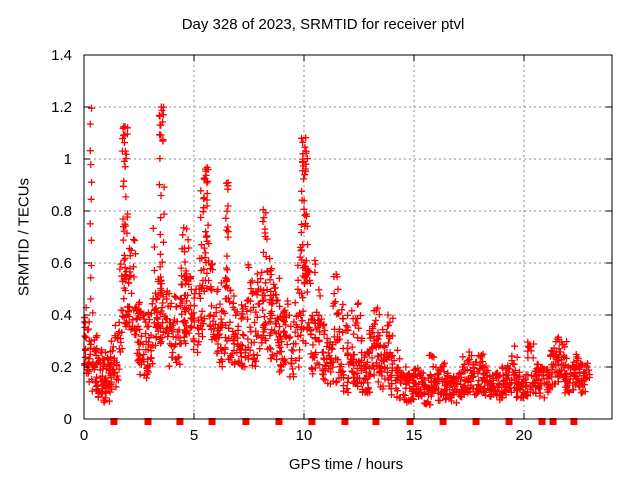 The image size is (640, 480). What do you see at coordinates (414, 435) in the screenshot?
I see `x-tick-label: 15` at bounding box center [414, 435].